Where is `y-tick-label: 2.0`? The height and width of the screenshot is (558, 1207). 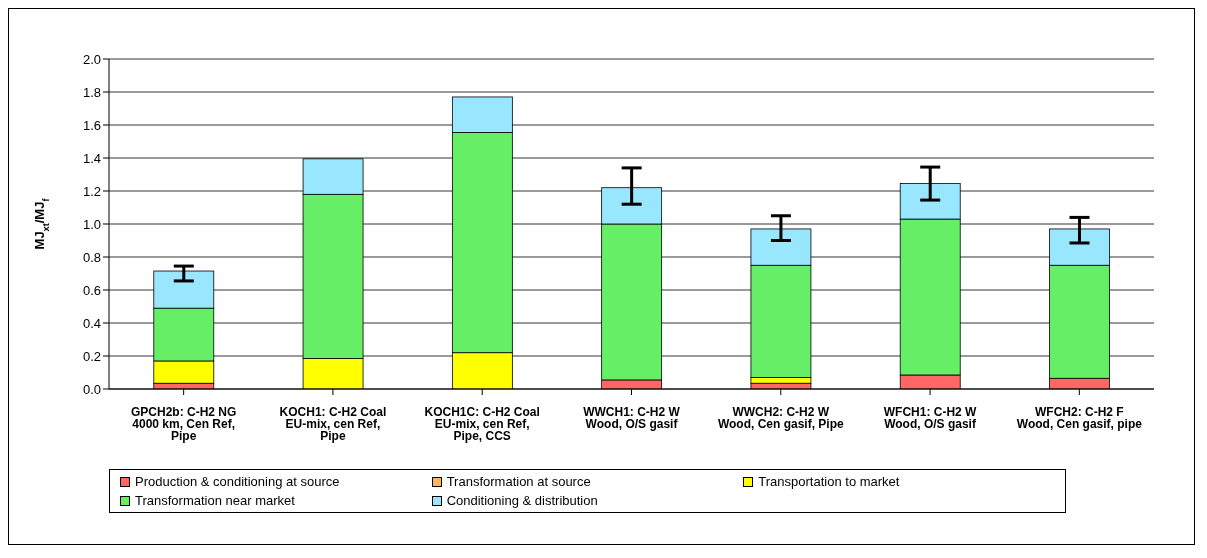
y-tick-label: 2.0 is located at coordinates (91, 59).